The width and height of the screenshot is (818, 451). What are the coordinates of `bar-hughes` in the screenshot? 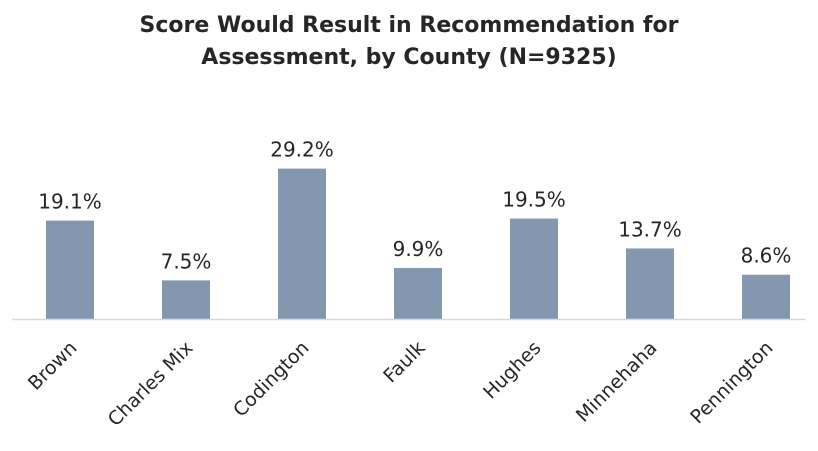 It's located at (534, 268).